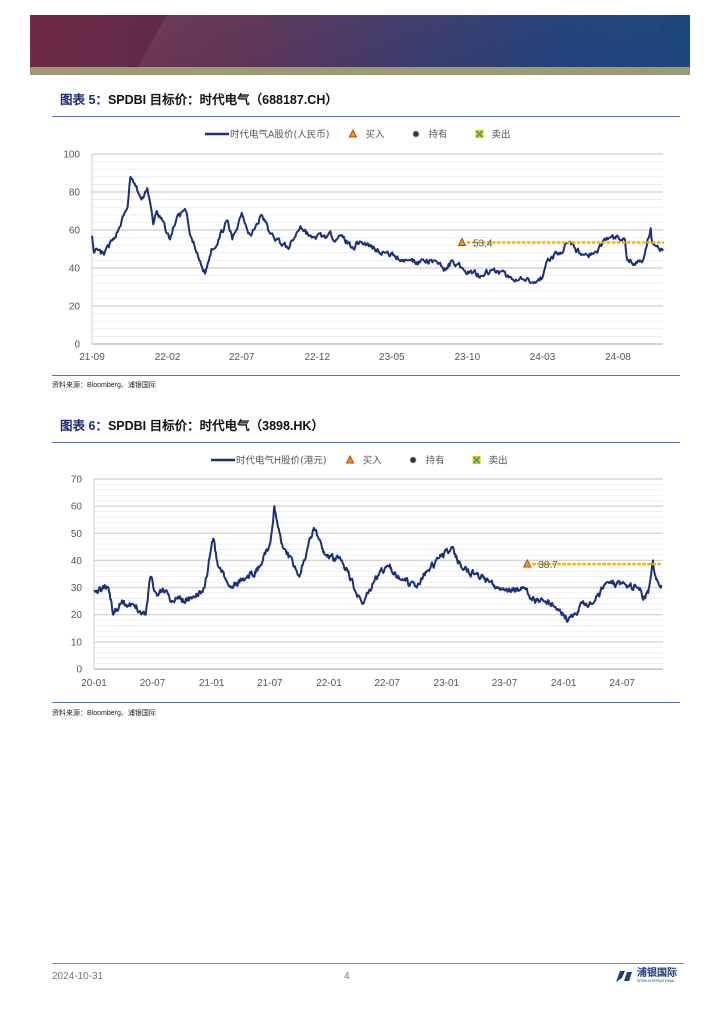 Image resolution: width=724 pixels, height=1024 pixels. Describe the element at coordinates (84, 426) in the screenshot. I see `figure-6-label: 图表 6：` at that location.